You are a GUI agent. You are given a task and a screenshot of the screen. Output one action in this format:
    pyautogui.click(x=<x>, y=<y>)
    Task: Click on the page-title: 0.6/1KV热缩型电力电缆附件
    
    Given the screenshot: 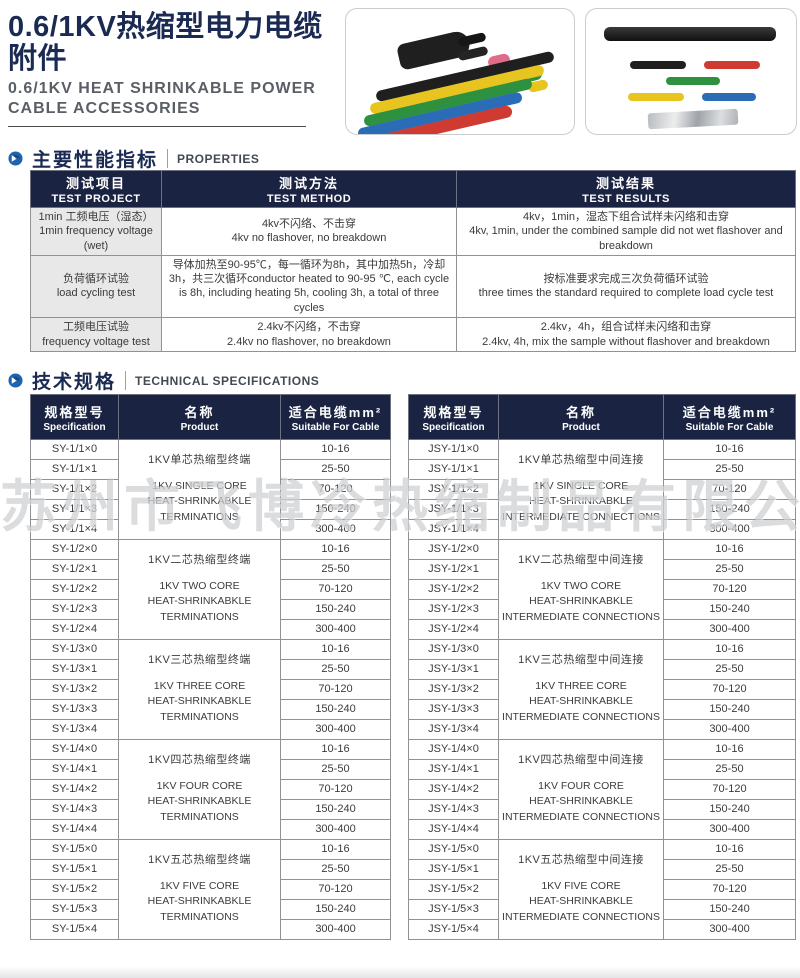 What is the action you would take?
    pyautogui.click(x=165, y=43)
    